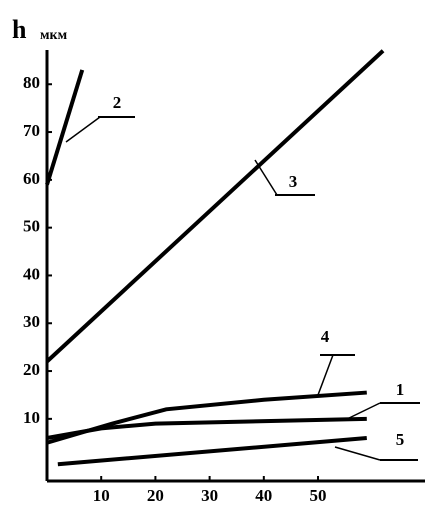 Image resolution: width=433 pixels, height=526 pixels. What do you see at coordinates (155, 495) in the screenshot?
I see `x-tick-label: 20` at bounding box center [155, 495].